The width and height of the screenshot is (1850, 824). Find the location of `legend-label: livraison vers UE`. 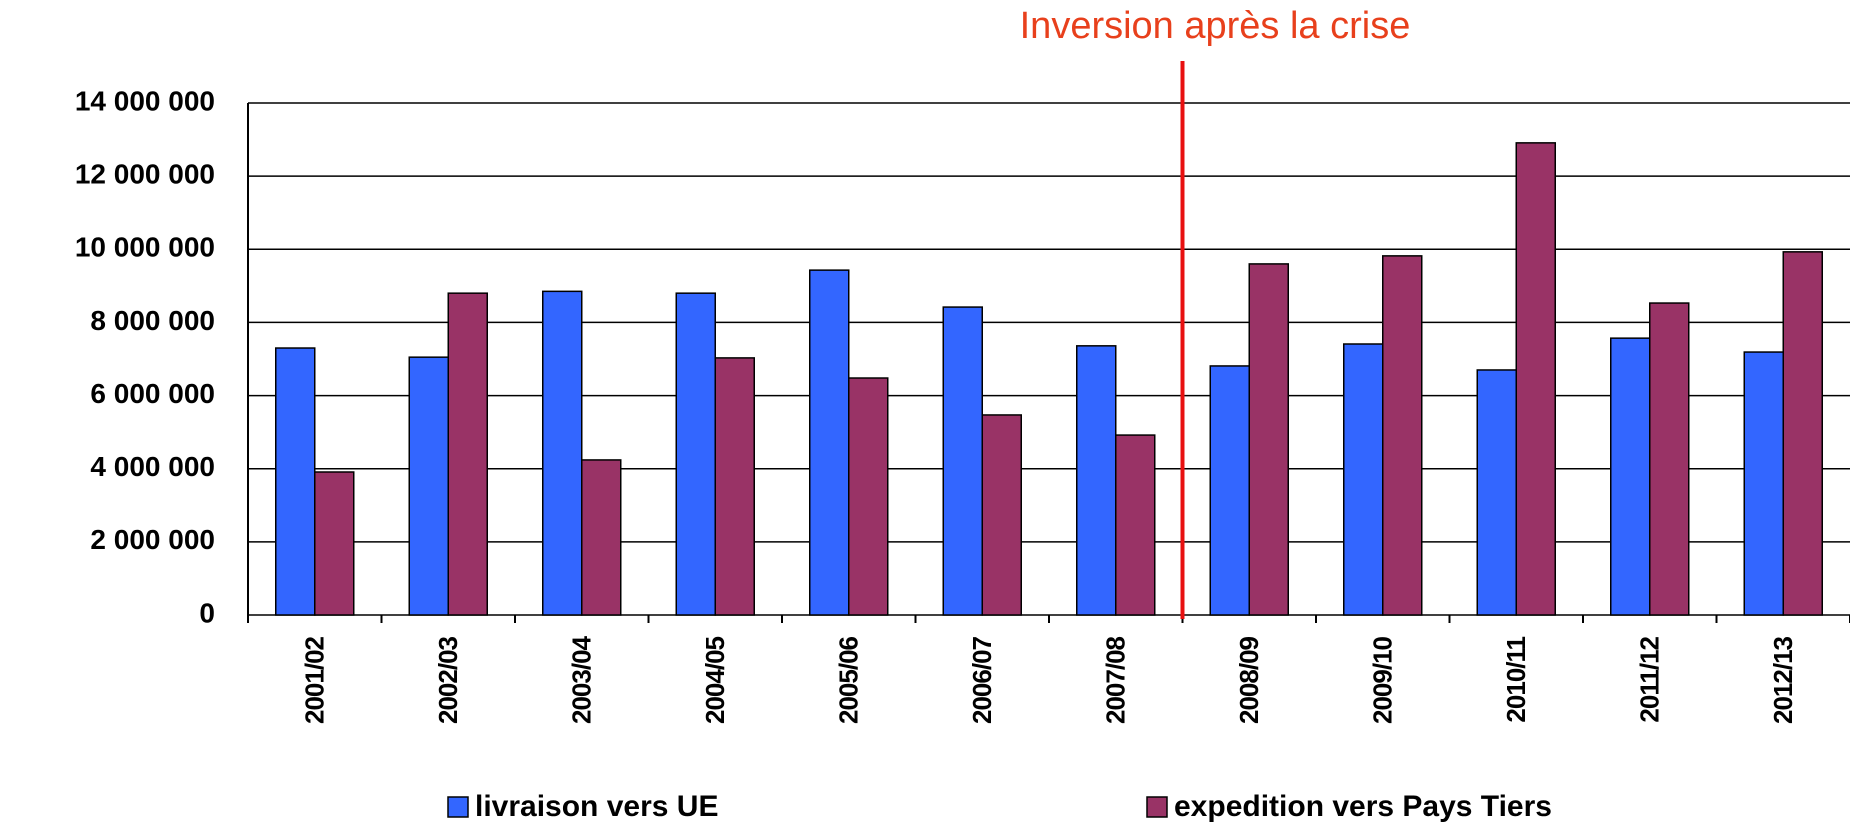

legend-label: livraison vers UE is located at coordinates (596, 806).